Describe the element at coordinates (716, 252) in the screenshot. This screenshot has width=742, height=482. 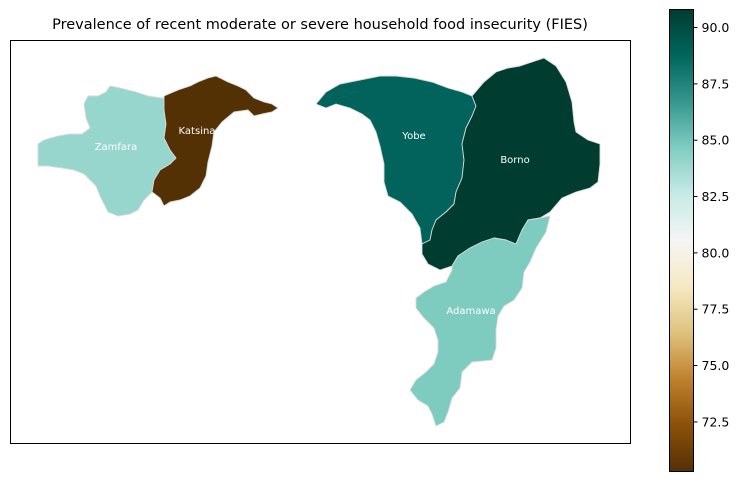
I see `colorbar-tick-label: 80.0` at that location.